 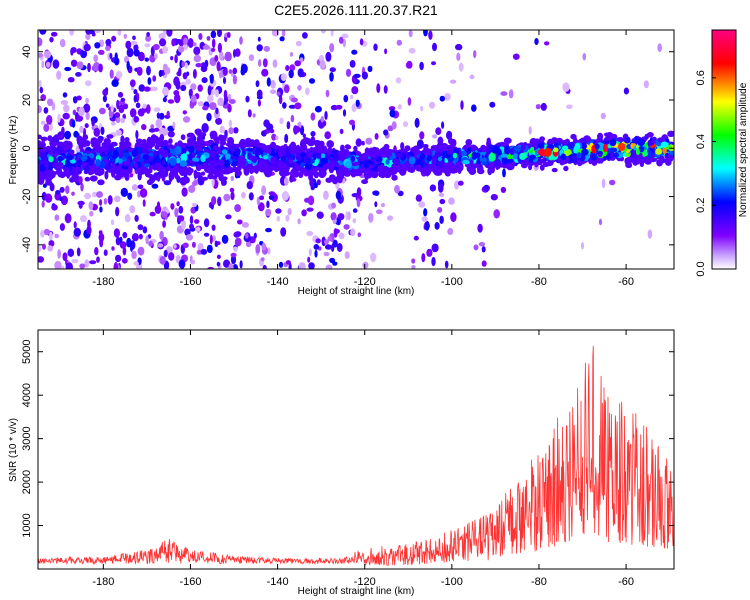 What do you see at coordinates (356, 291) in the screenshot?
I see `spectrogram-x-axis-label: Height of straight line (km)` at bounding box center [356, 291].